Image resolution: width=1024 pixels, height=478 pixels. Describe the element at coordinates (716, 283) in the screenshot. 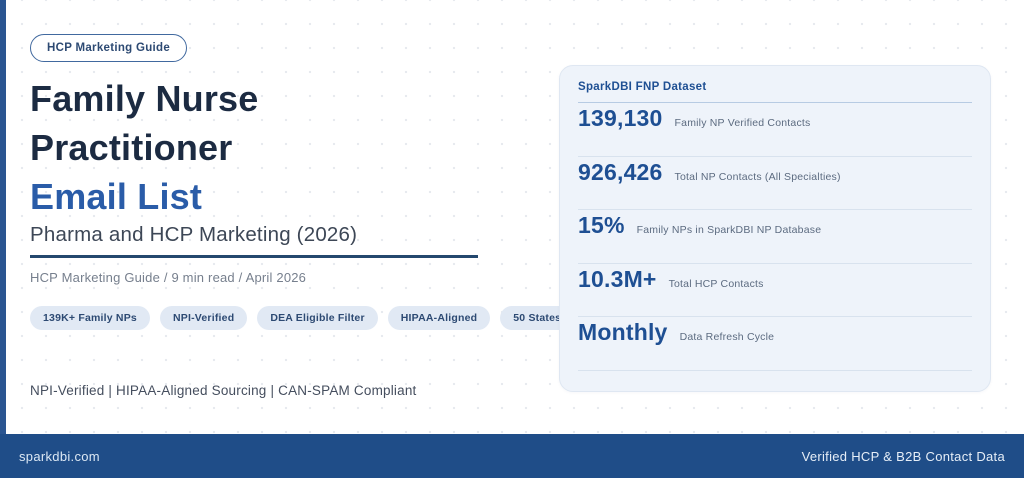

I see `stat-label: Total HCP Contacts` at that location.